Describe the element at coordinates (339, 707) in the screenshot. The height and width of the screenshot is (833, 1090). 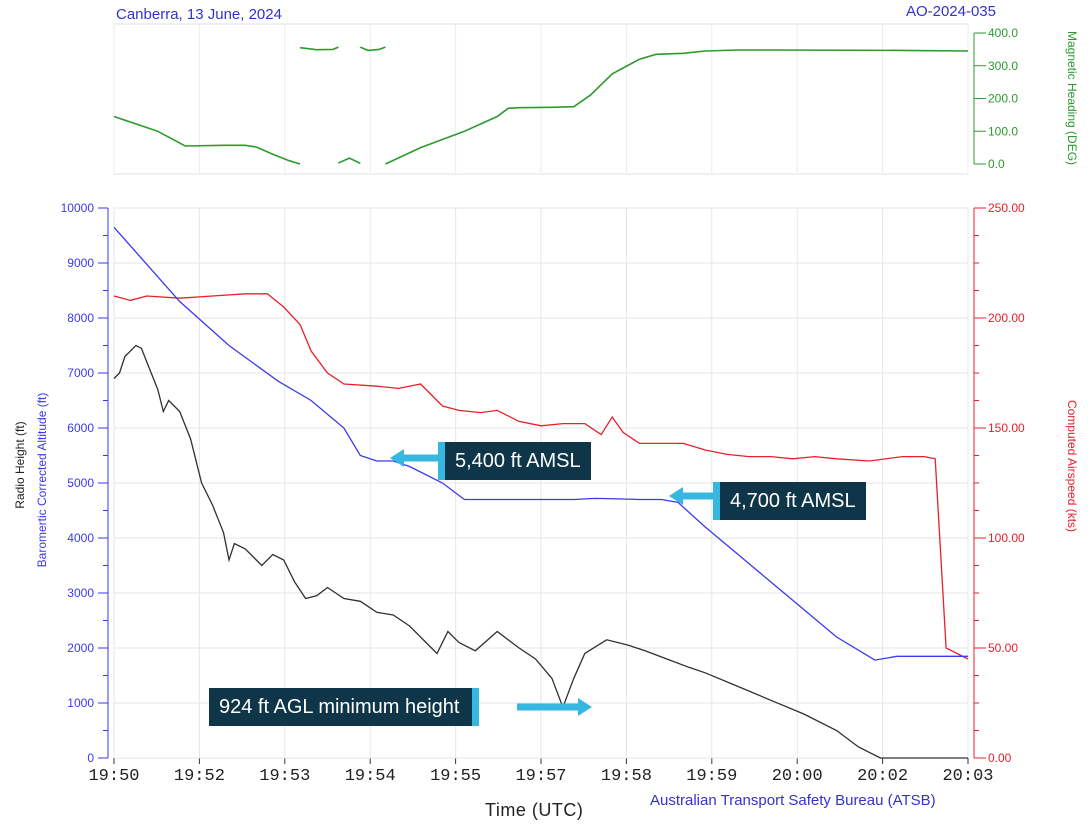
I see `callout-924-text: 924 ft AGL minimum height` at that location.